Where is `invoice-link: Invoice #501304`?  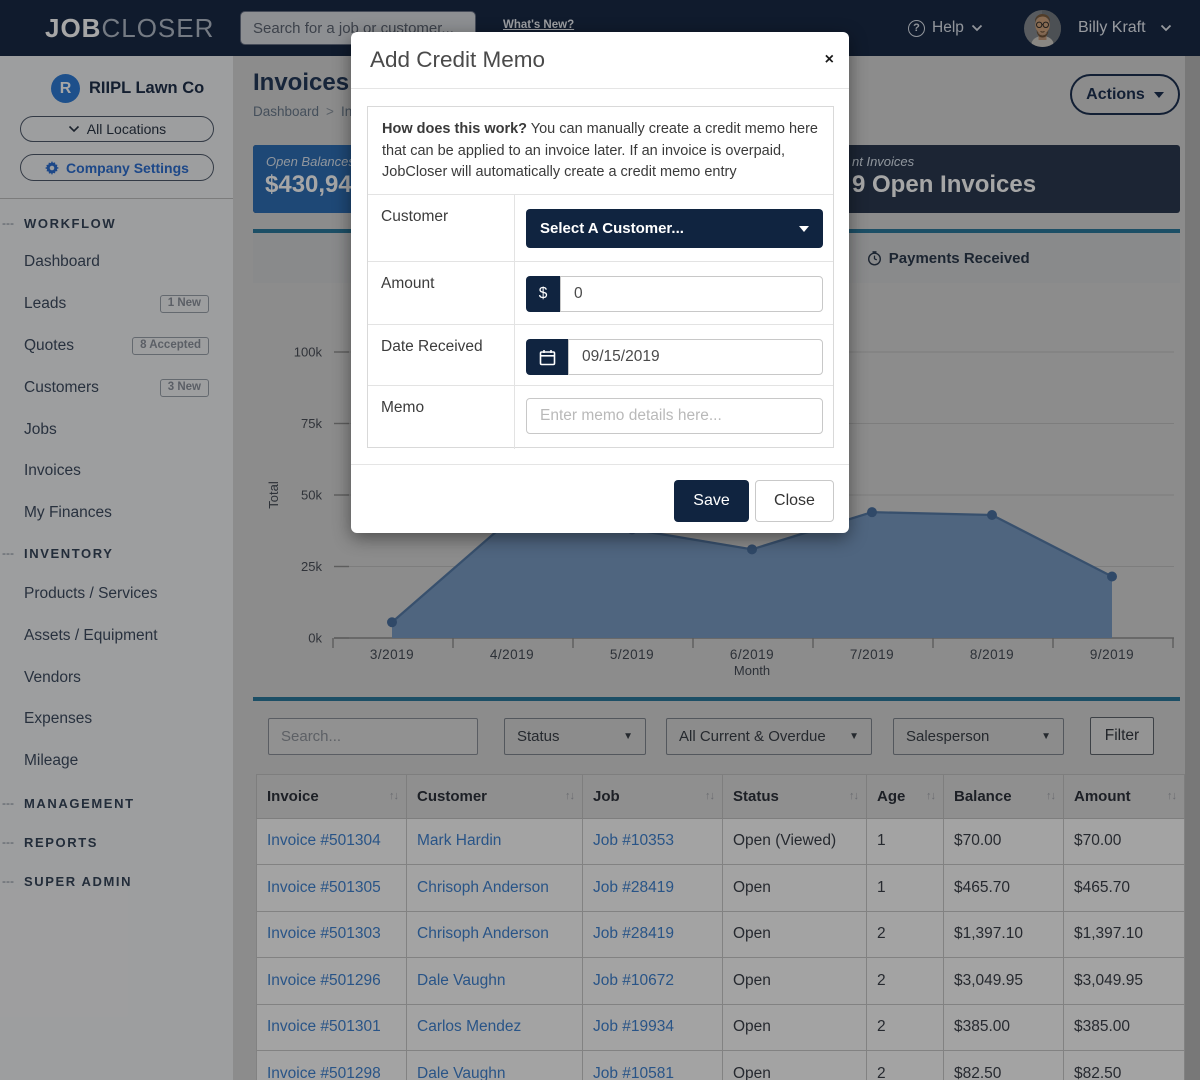 invoice-link: Invoice #501304 is located at coordinates (324, 841).